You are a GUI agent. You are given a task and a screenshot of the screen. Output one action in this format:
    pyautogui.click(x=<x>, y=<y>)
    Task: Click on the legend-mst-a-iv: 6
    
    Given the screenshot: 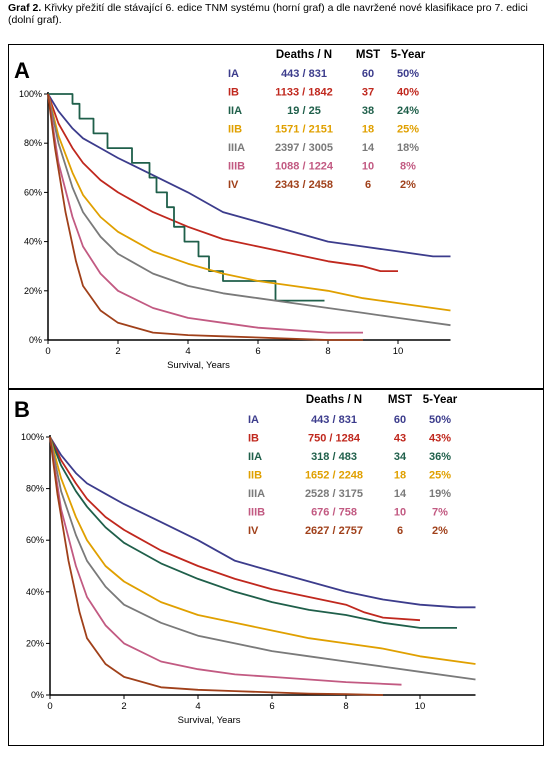 What is the action you would take?
    pyautogui.click(x=368, y=185)
    